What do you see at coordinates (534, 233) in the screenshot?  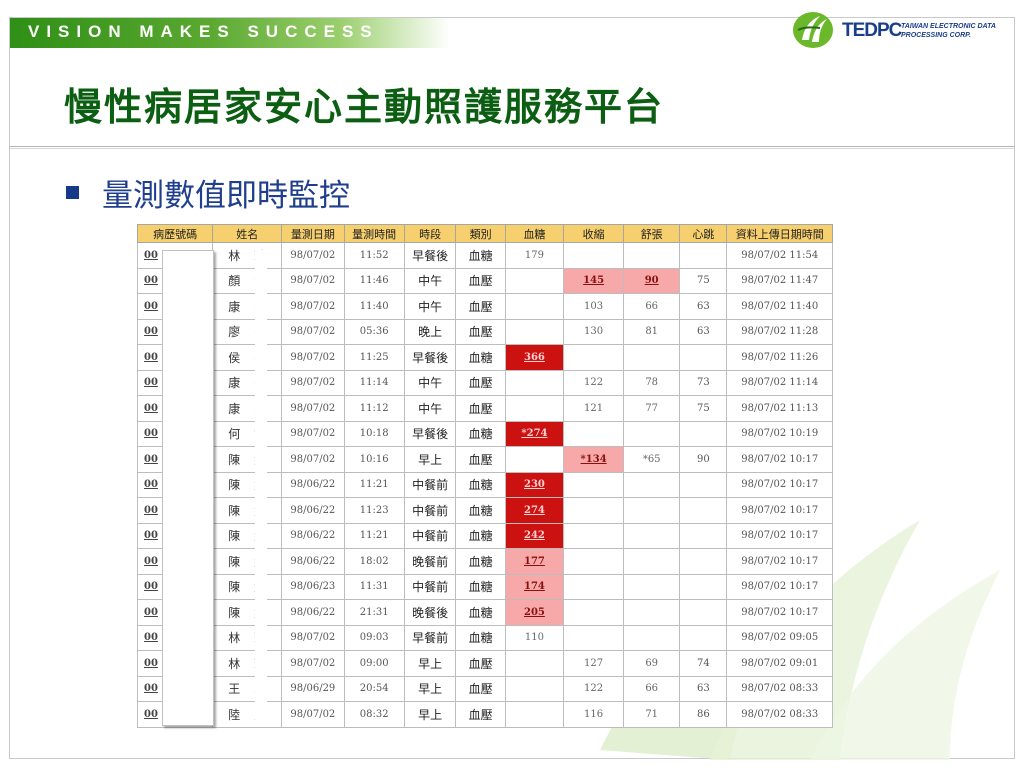 I see `column-header: 血糖` at bounding box center [534, 233].